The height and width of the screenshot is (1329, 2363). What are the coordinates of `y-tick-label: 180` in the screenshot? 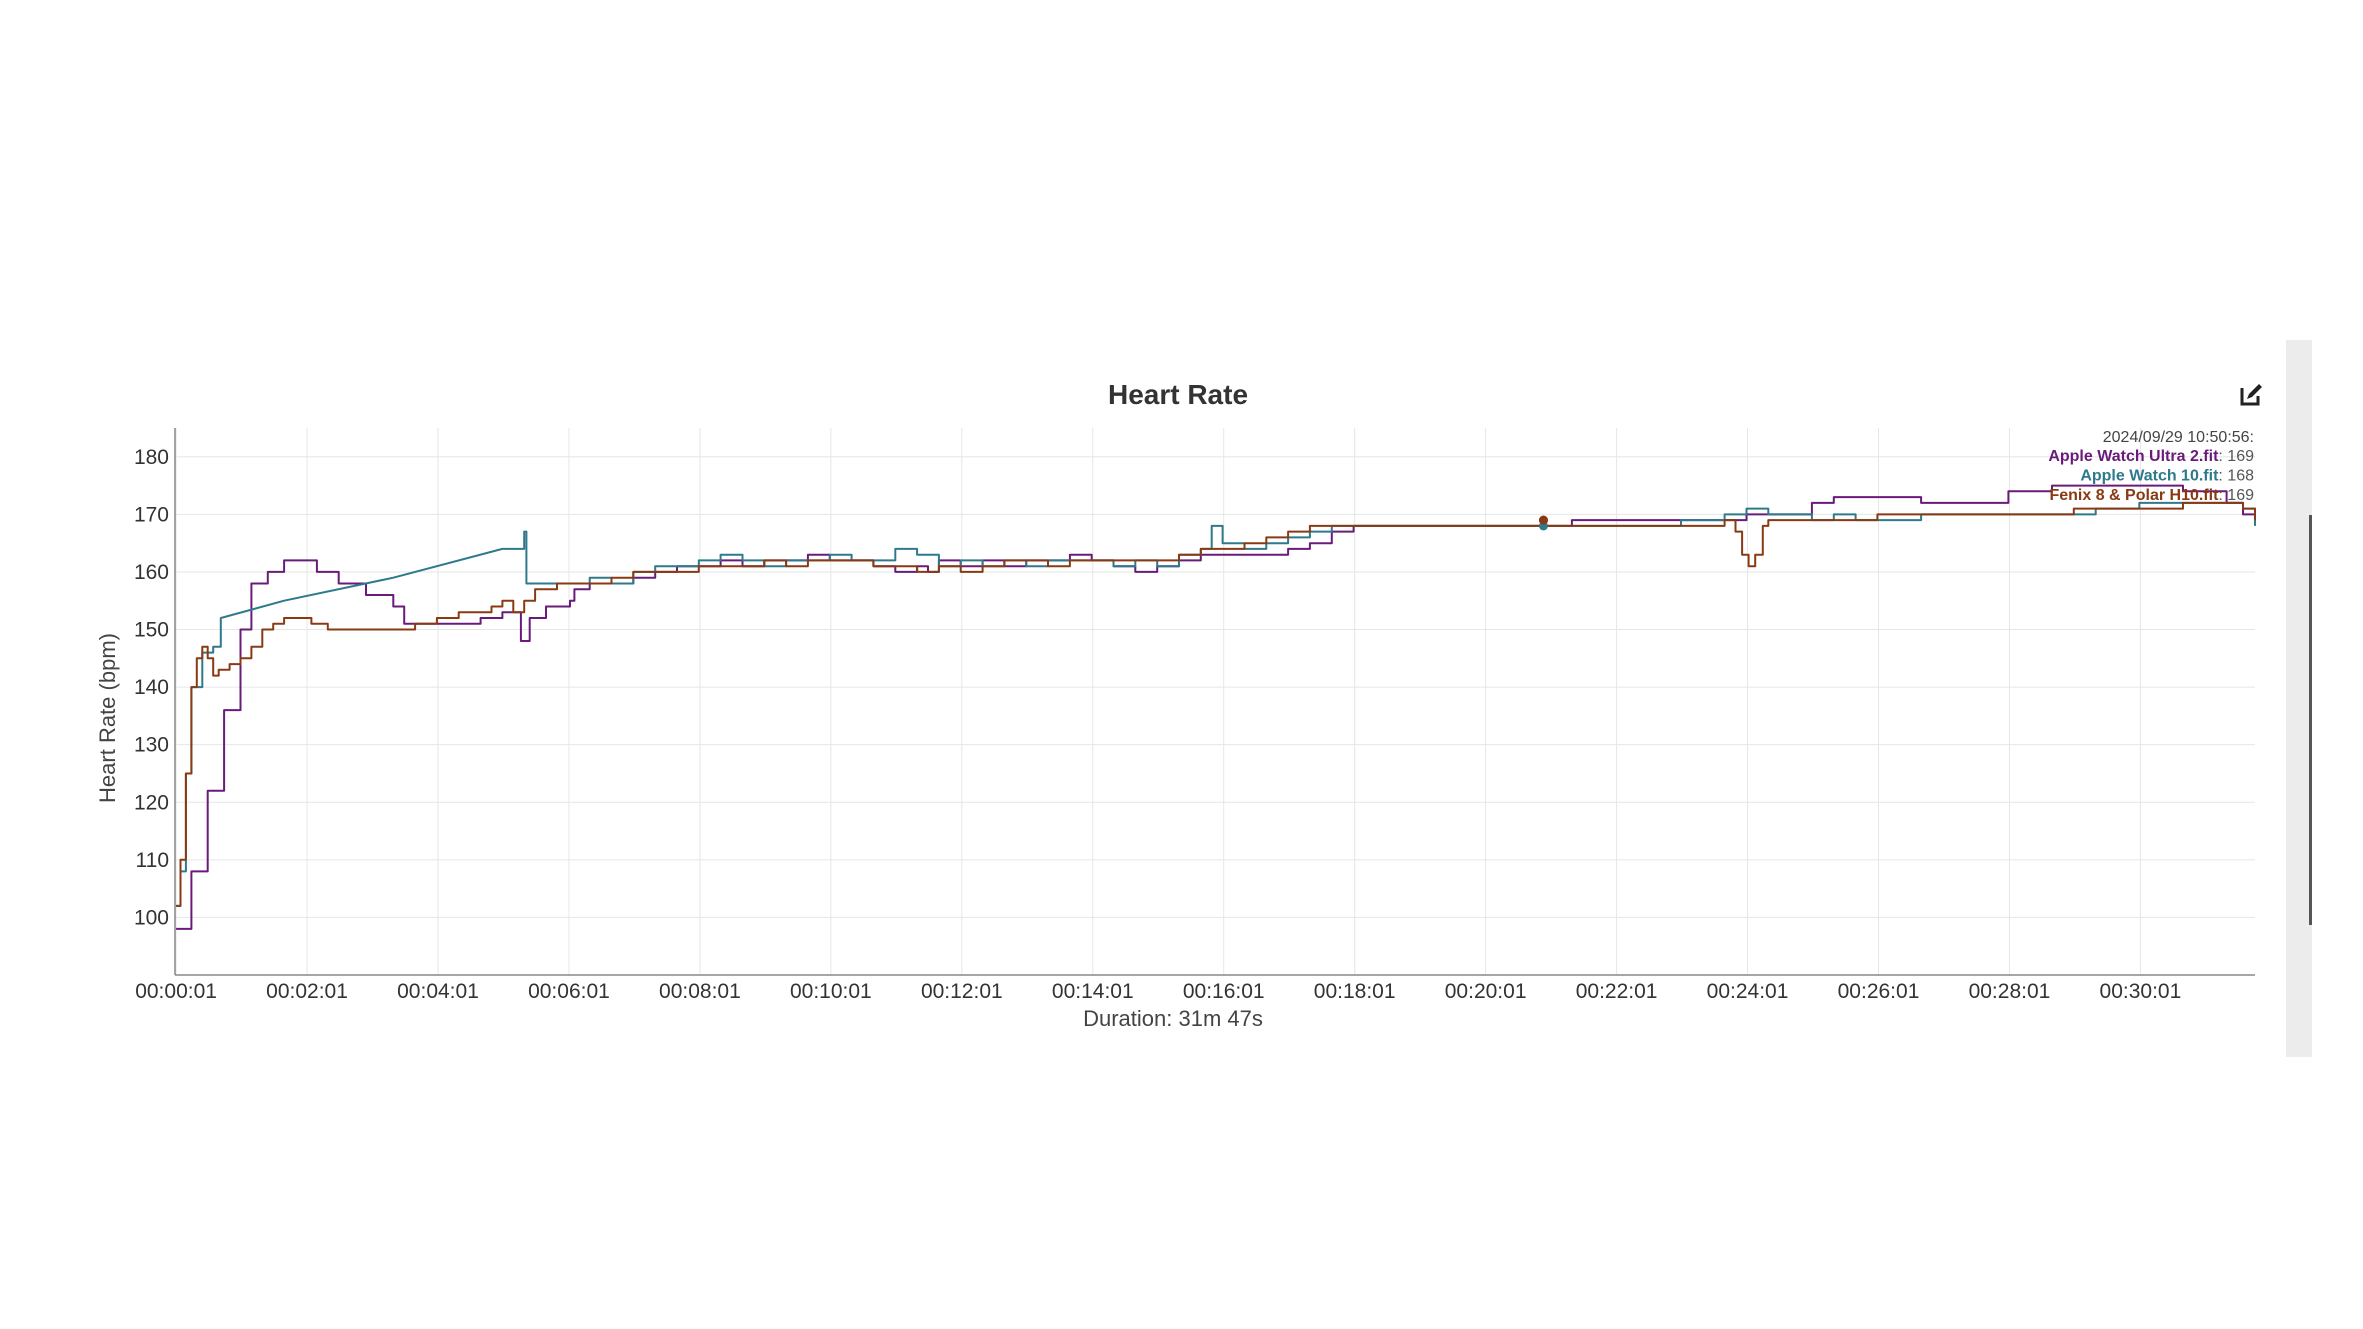 It's located at (151, 457).